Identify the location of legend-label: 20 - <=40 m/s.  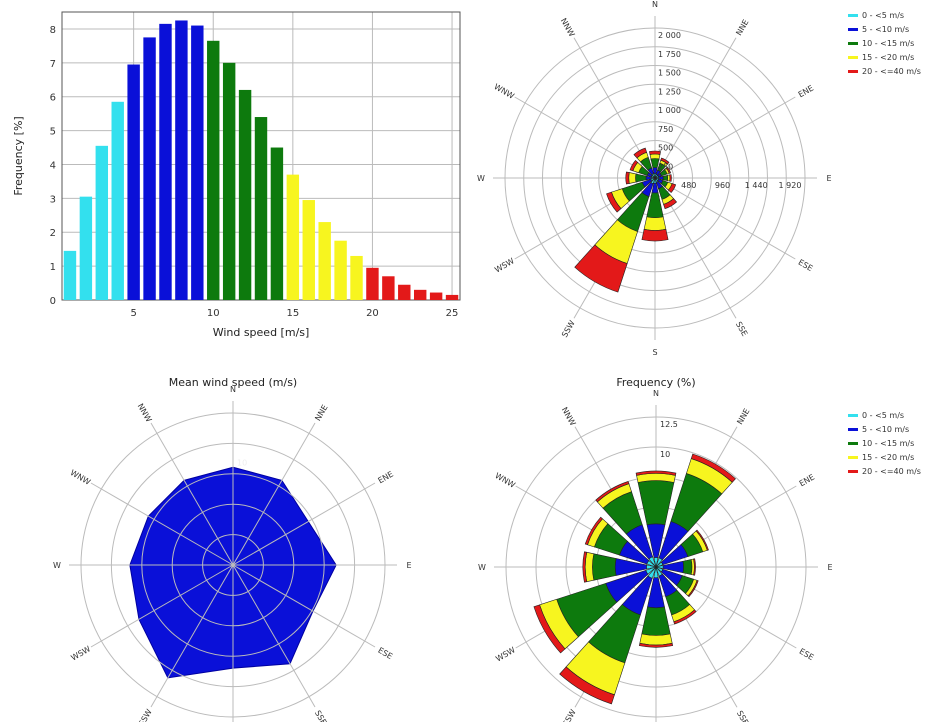
(891, 71).